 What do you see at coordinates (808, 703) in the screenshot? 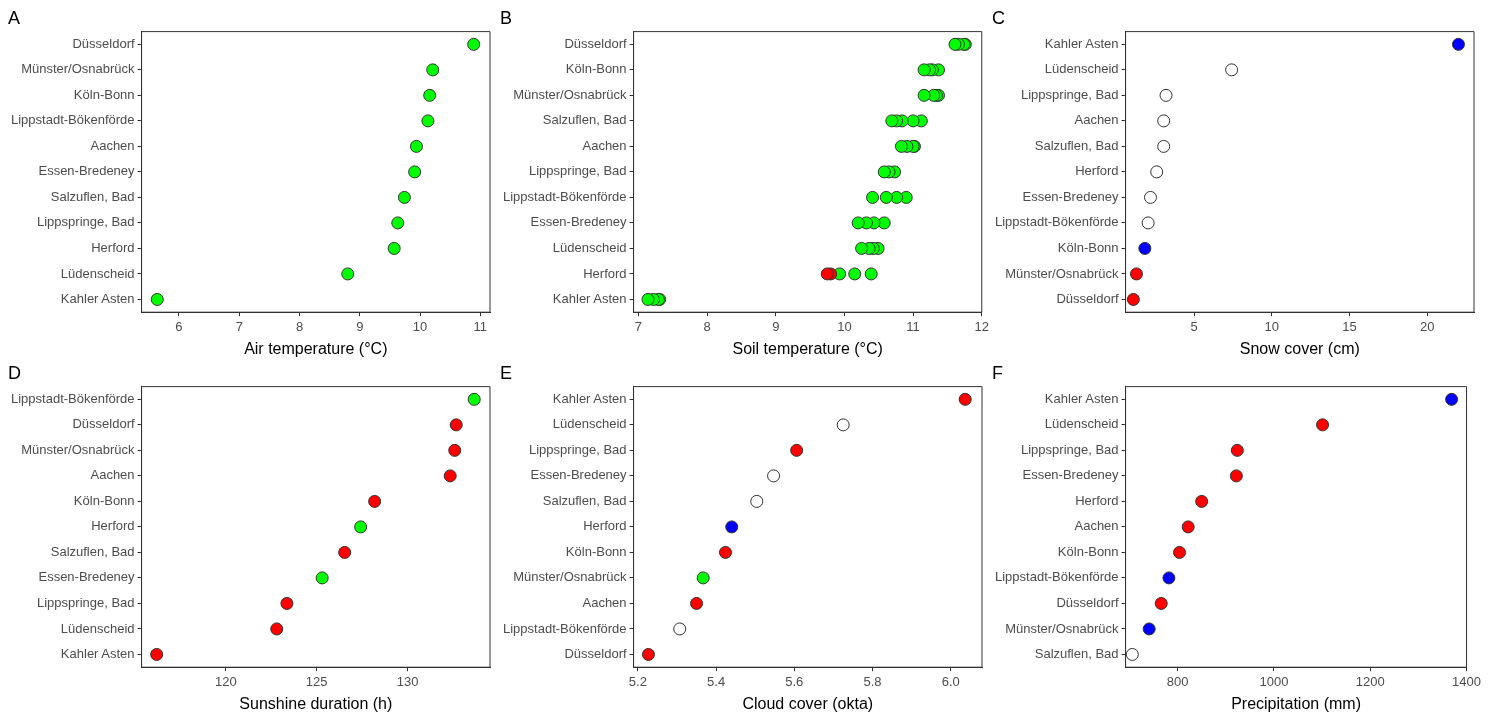
I see `x-axis-title: Cloud cover (okta)` at bounding box center [808, 703].